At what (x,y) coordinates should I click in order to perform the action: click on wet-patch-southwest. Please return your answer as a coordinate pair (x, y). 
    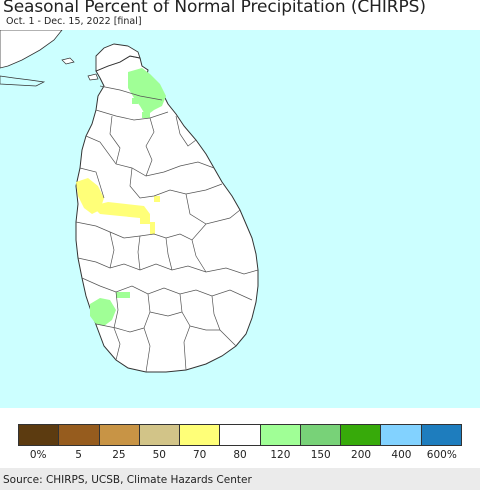
    Looking at the image, I should click on (103, 312).